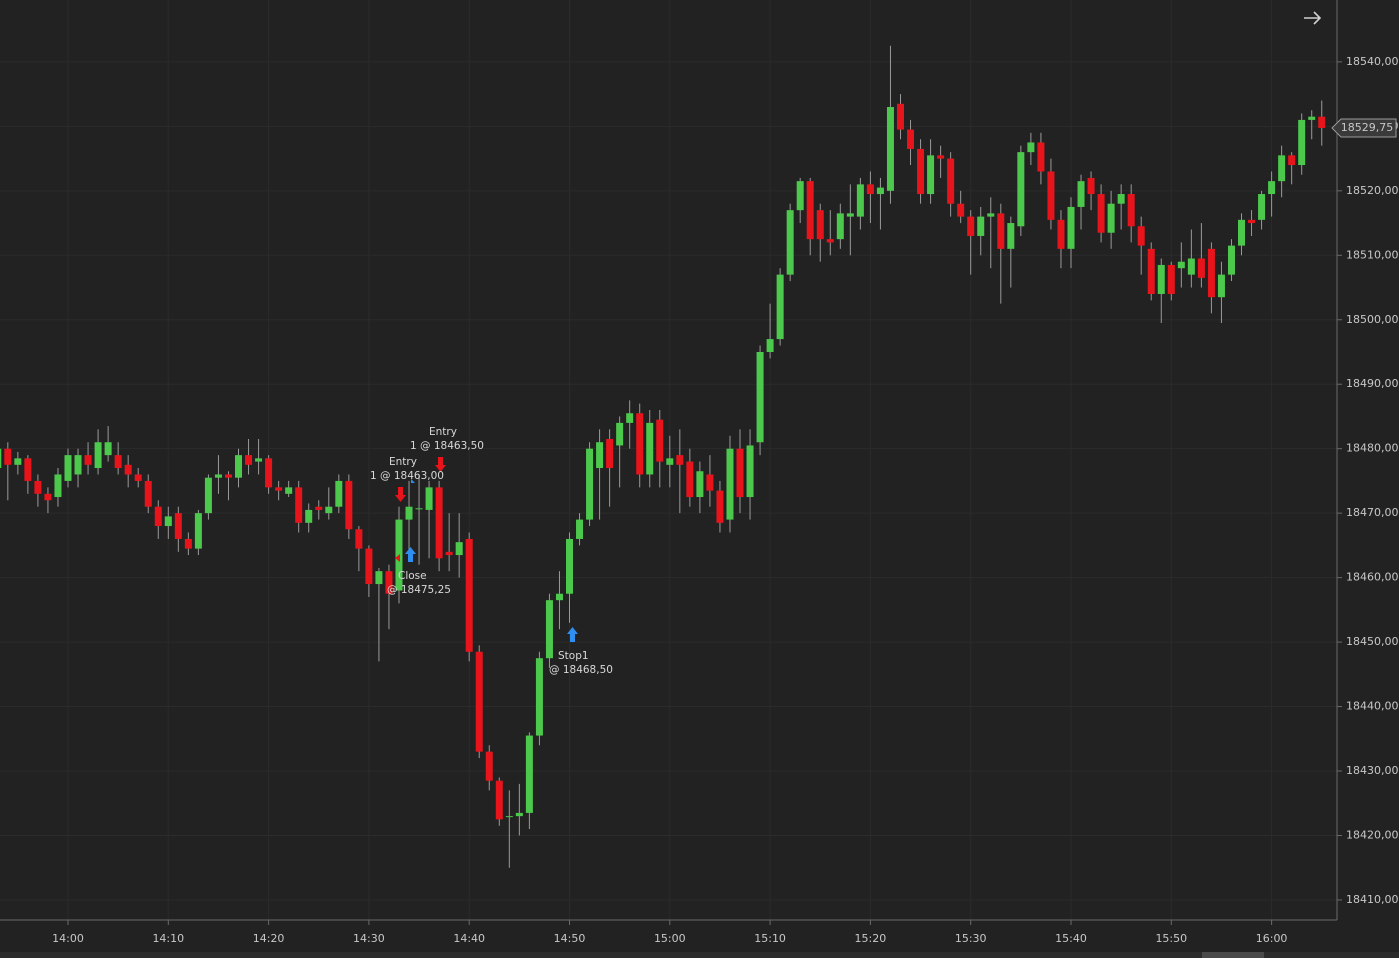  What do you see at coordinates (397, 558) in the screenshot?
I see `fill-marker` at bounding box center [397, 558].